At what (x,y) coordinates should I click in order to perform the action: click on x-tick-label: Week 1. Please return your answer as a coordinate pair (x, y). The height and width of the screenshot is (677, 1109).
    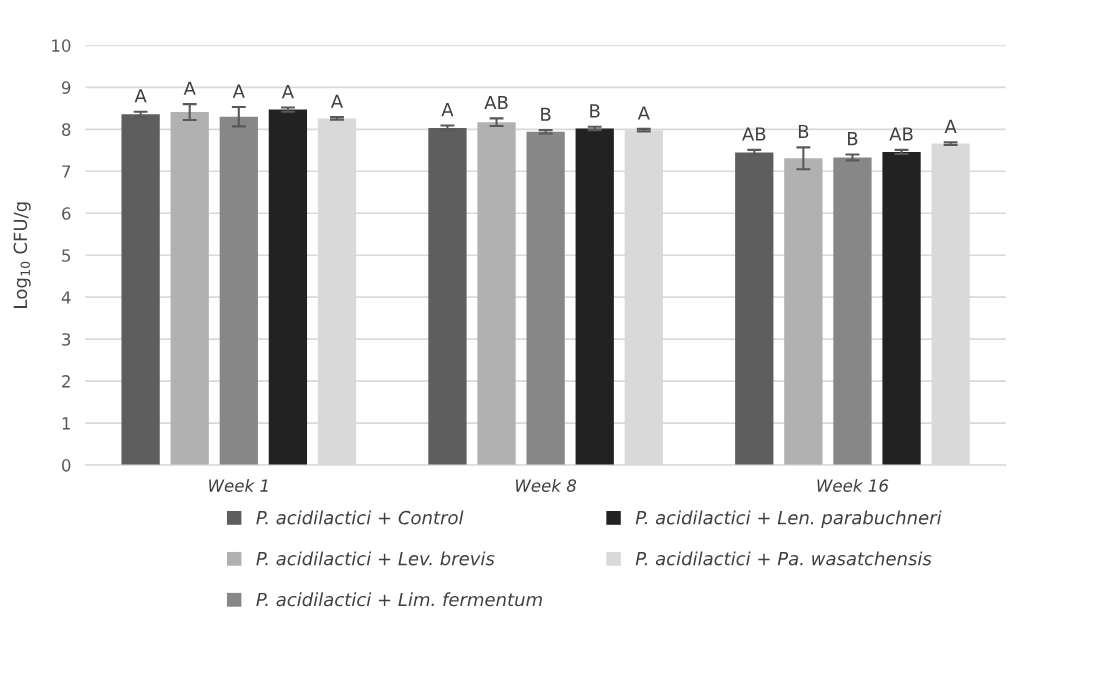
    Looking at the image, I should click on (238, 485).